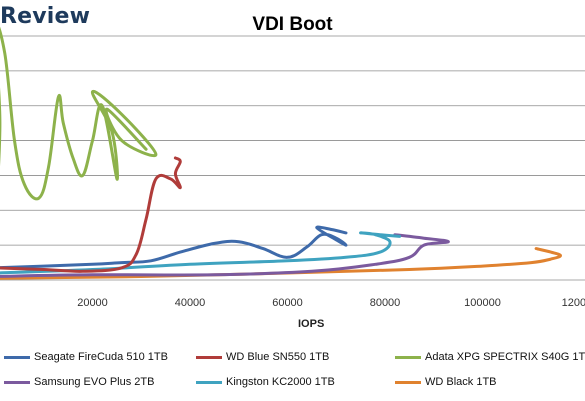  I want to click on legend-item-samsung: Samsung EVO Plus 2TB, so click(79, 382).